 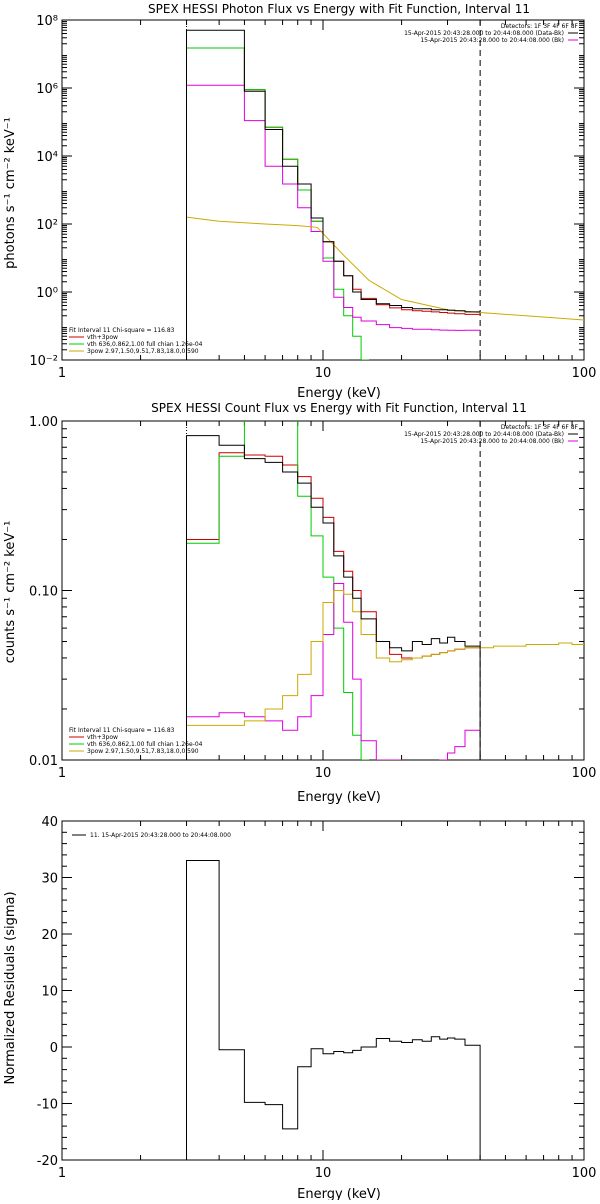 I want to click on y-tick-label: 0.01, so click(x=43, y=761).